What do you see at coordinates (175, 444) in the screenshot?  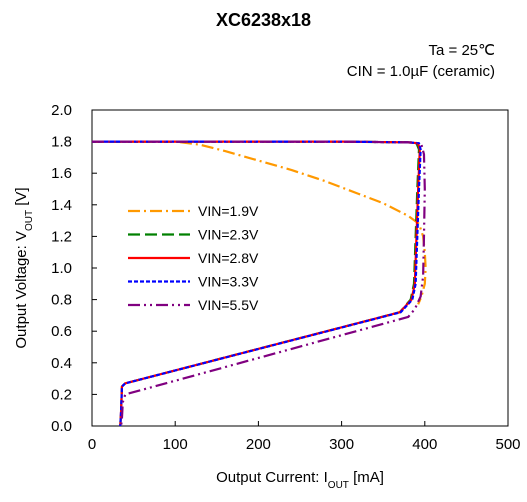 I see `x-tick-label: 100` at bounding box center [175, 444].